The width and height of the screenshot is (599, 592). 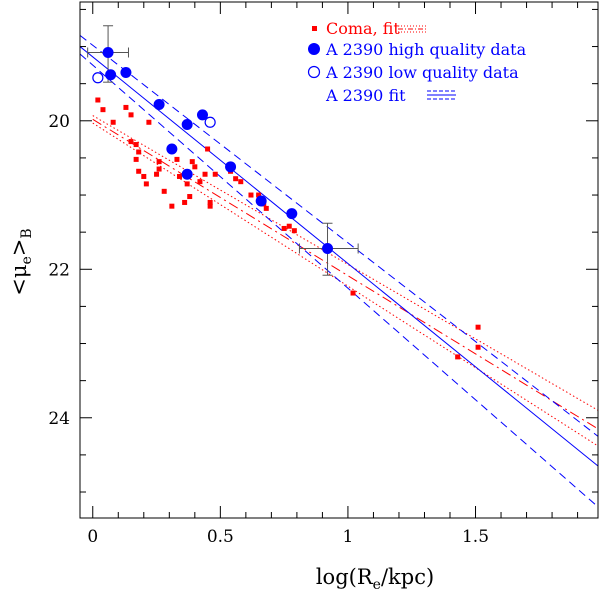 What do you see at coordinates (407, 577) in the screenshot?
I see `x-axis-label-tail: /kpc)` at bounding box center [407, 577].